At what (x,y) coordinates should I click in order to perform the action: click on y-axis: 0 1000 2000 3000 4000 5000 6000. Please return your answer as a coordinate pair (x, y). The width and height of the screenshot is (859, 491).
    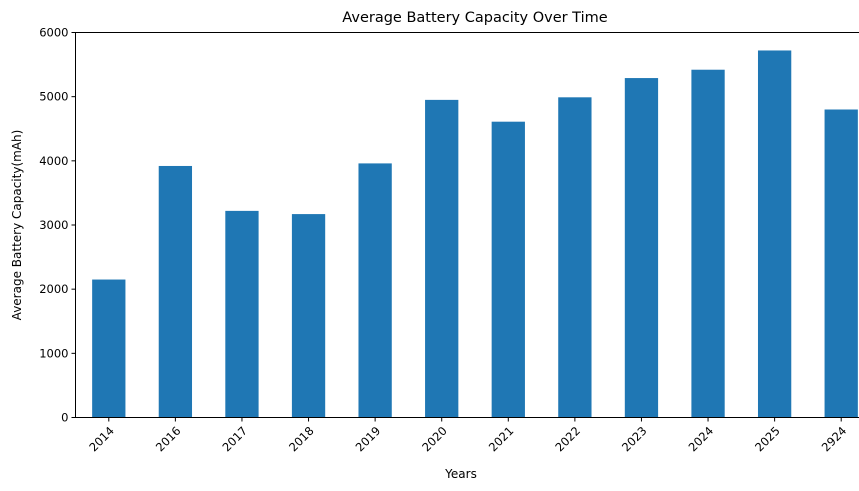
    Looking at the image, I should click on (57, 225).